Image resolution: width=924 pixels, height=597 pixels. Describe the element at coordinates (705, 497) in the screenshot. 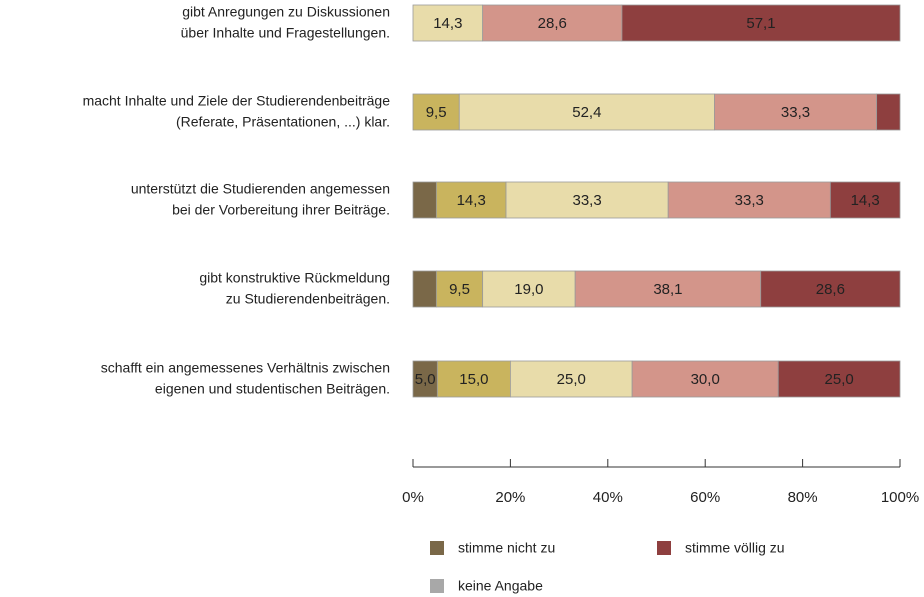

I see `x-tick-label: 60%` at that location.